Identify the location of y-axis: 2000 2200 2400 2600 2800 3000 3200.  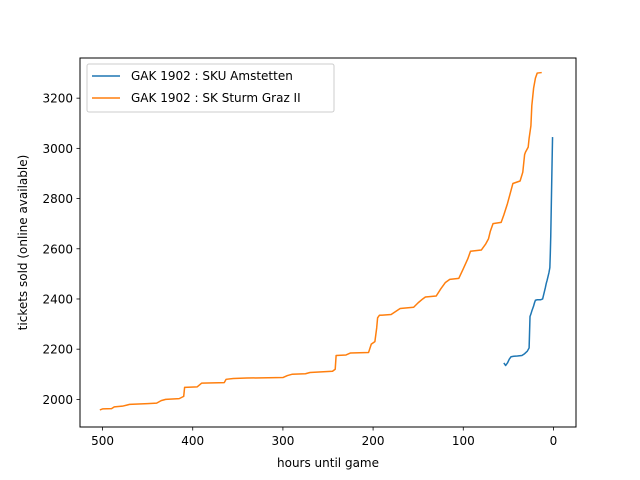
(61, 249).